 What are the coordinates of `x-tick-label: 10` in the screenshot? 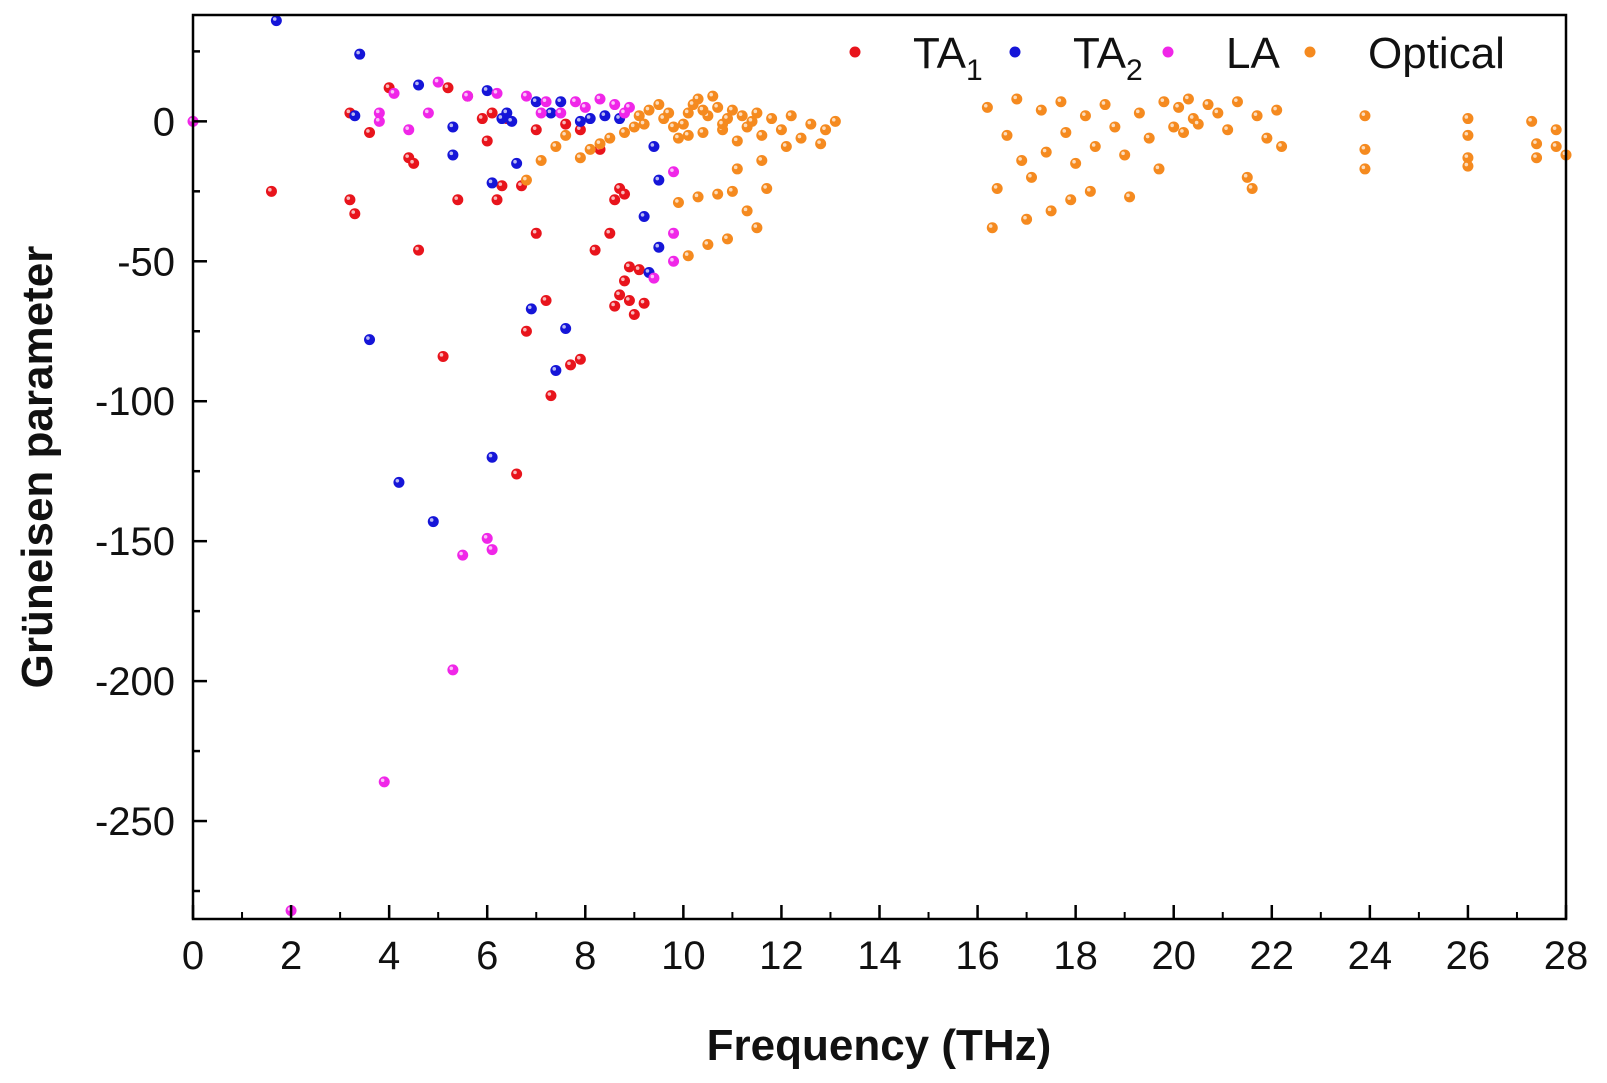 It's located at (683, 956).